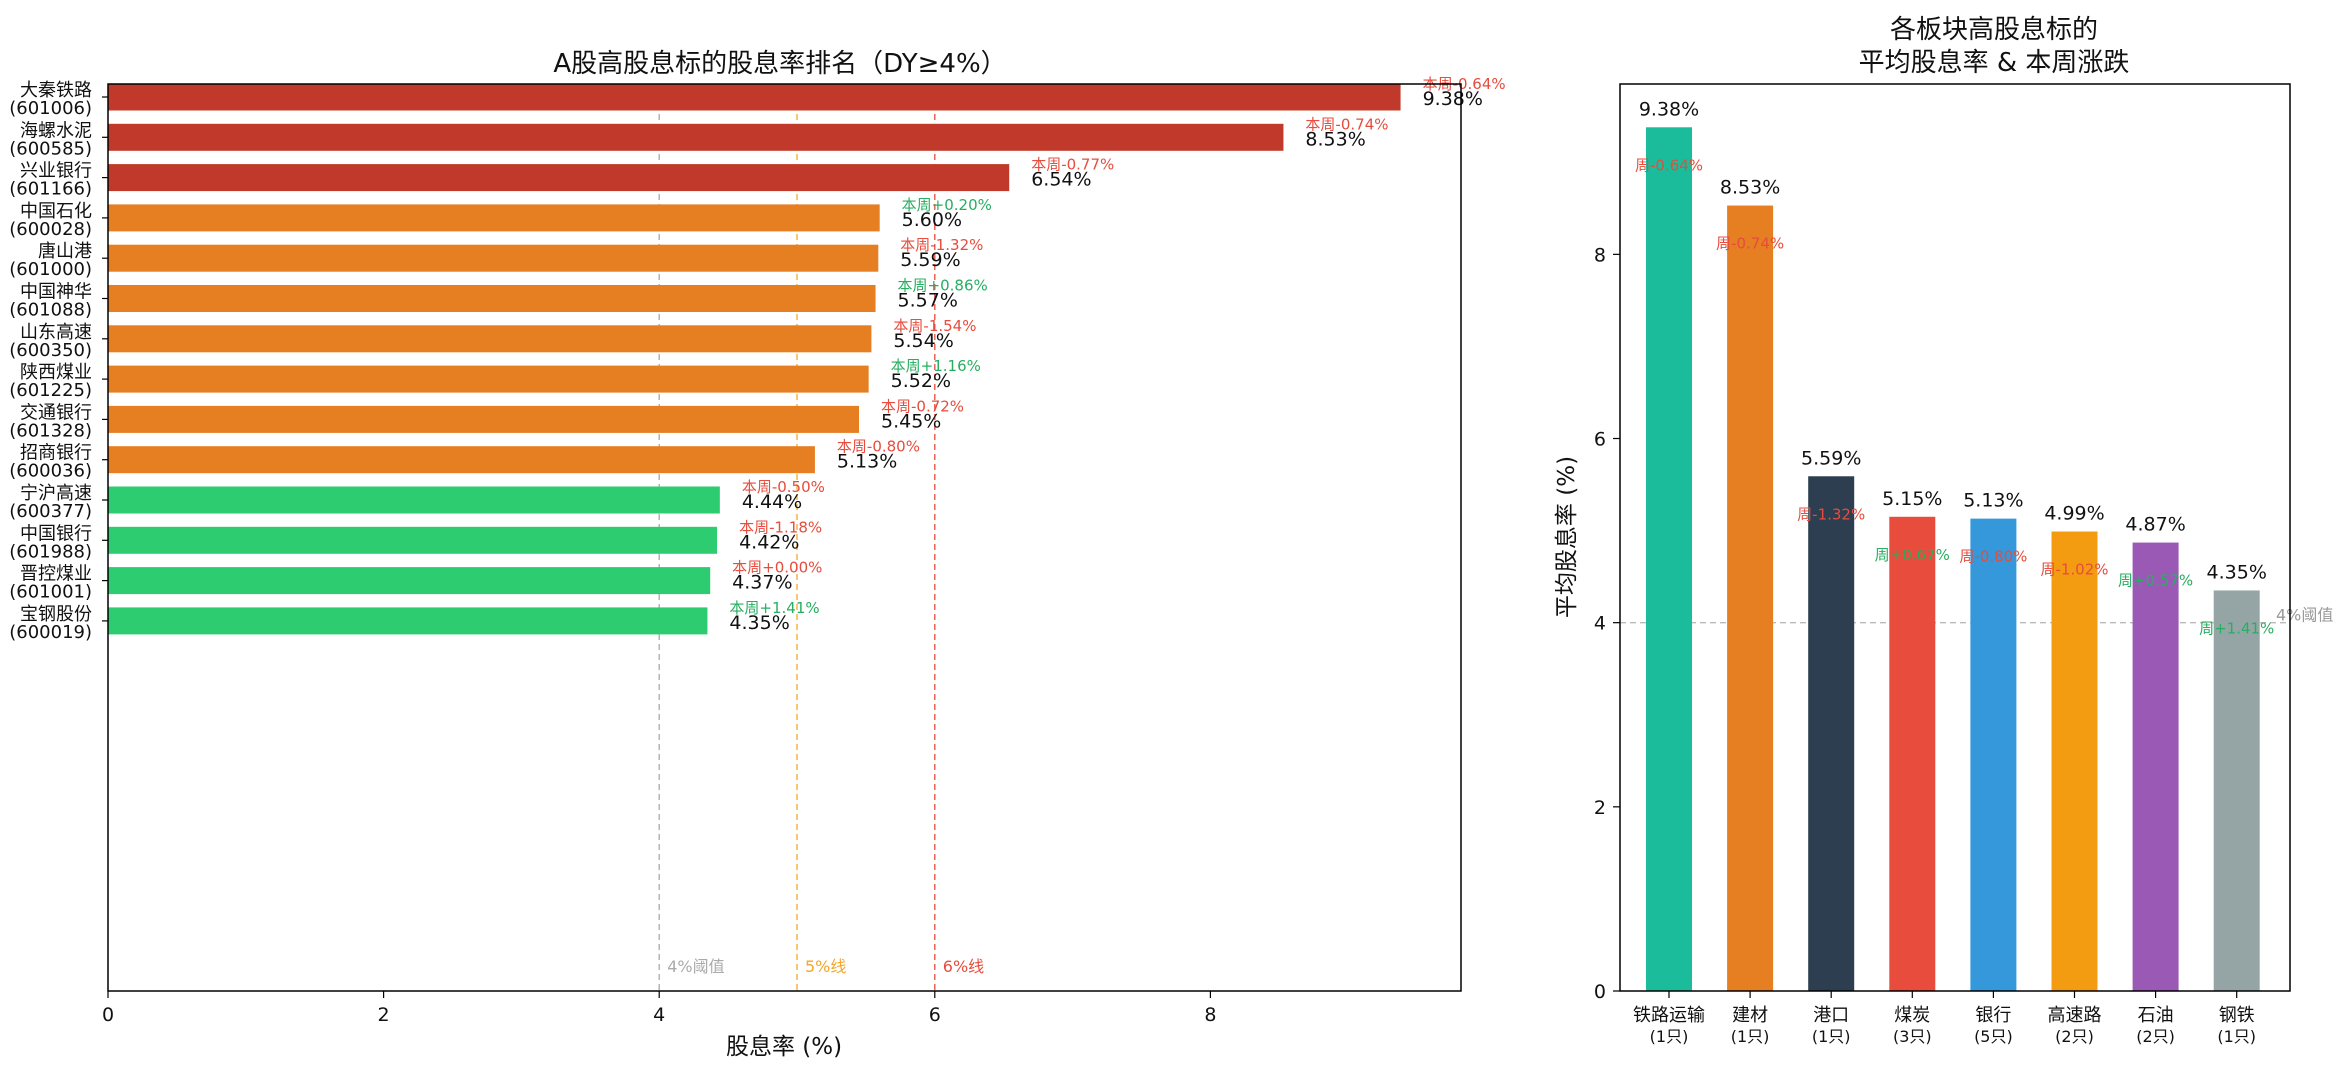  What do you see at coordinates (50, 350) in the screenshot?
I see `stock-code-label: (600350)` at bounding box center [50, 350].